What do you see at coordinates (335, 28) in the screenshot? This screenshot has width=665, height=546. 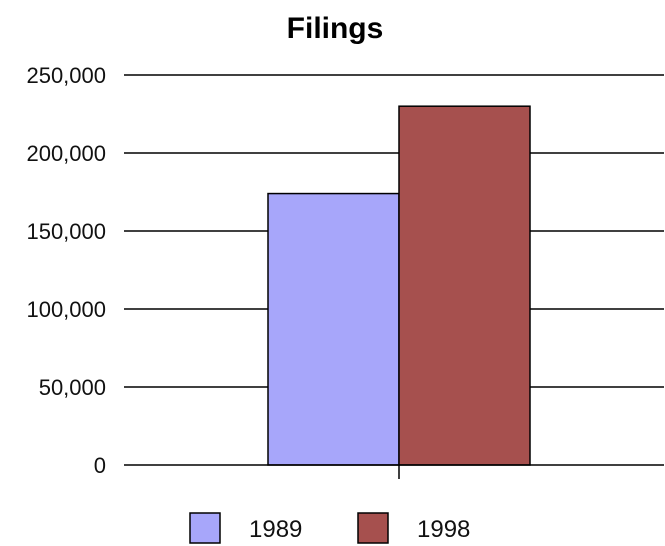 I see `chart-title: Filings` at bounding box center [335, 28].